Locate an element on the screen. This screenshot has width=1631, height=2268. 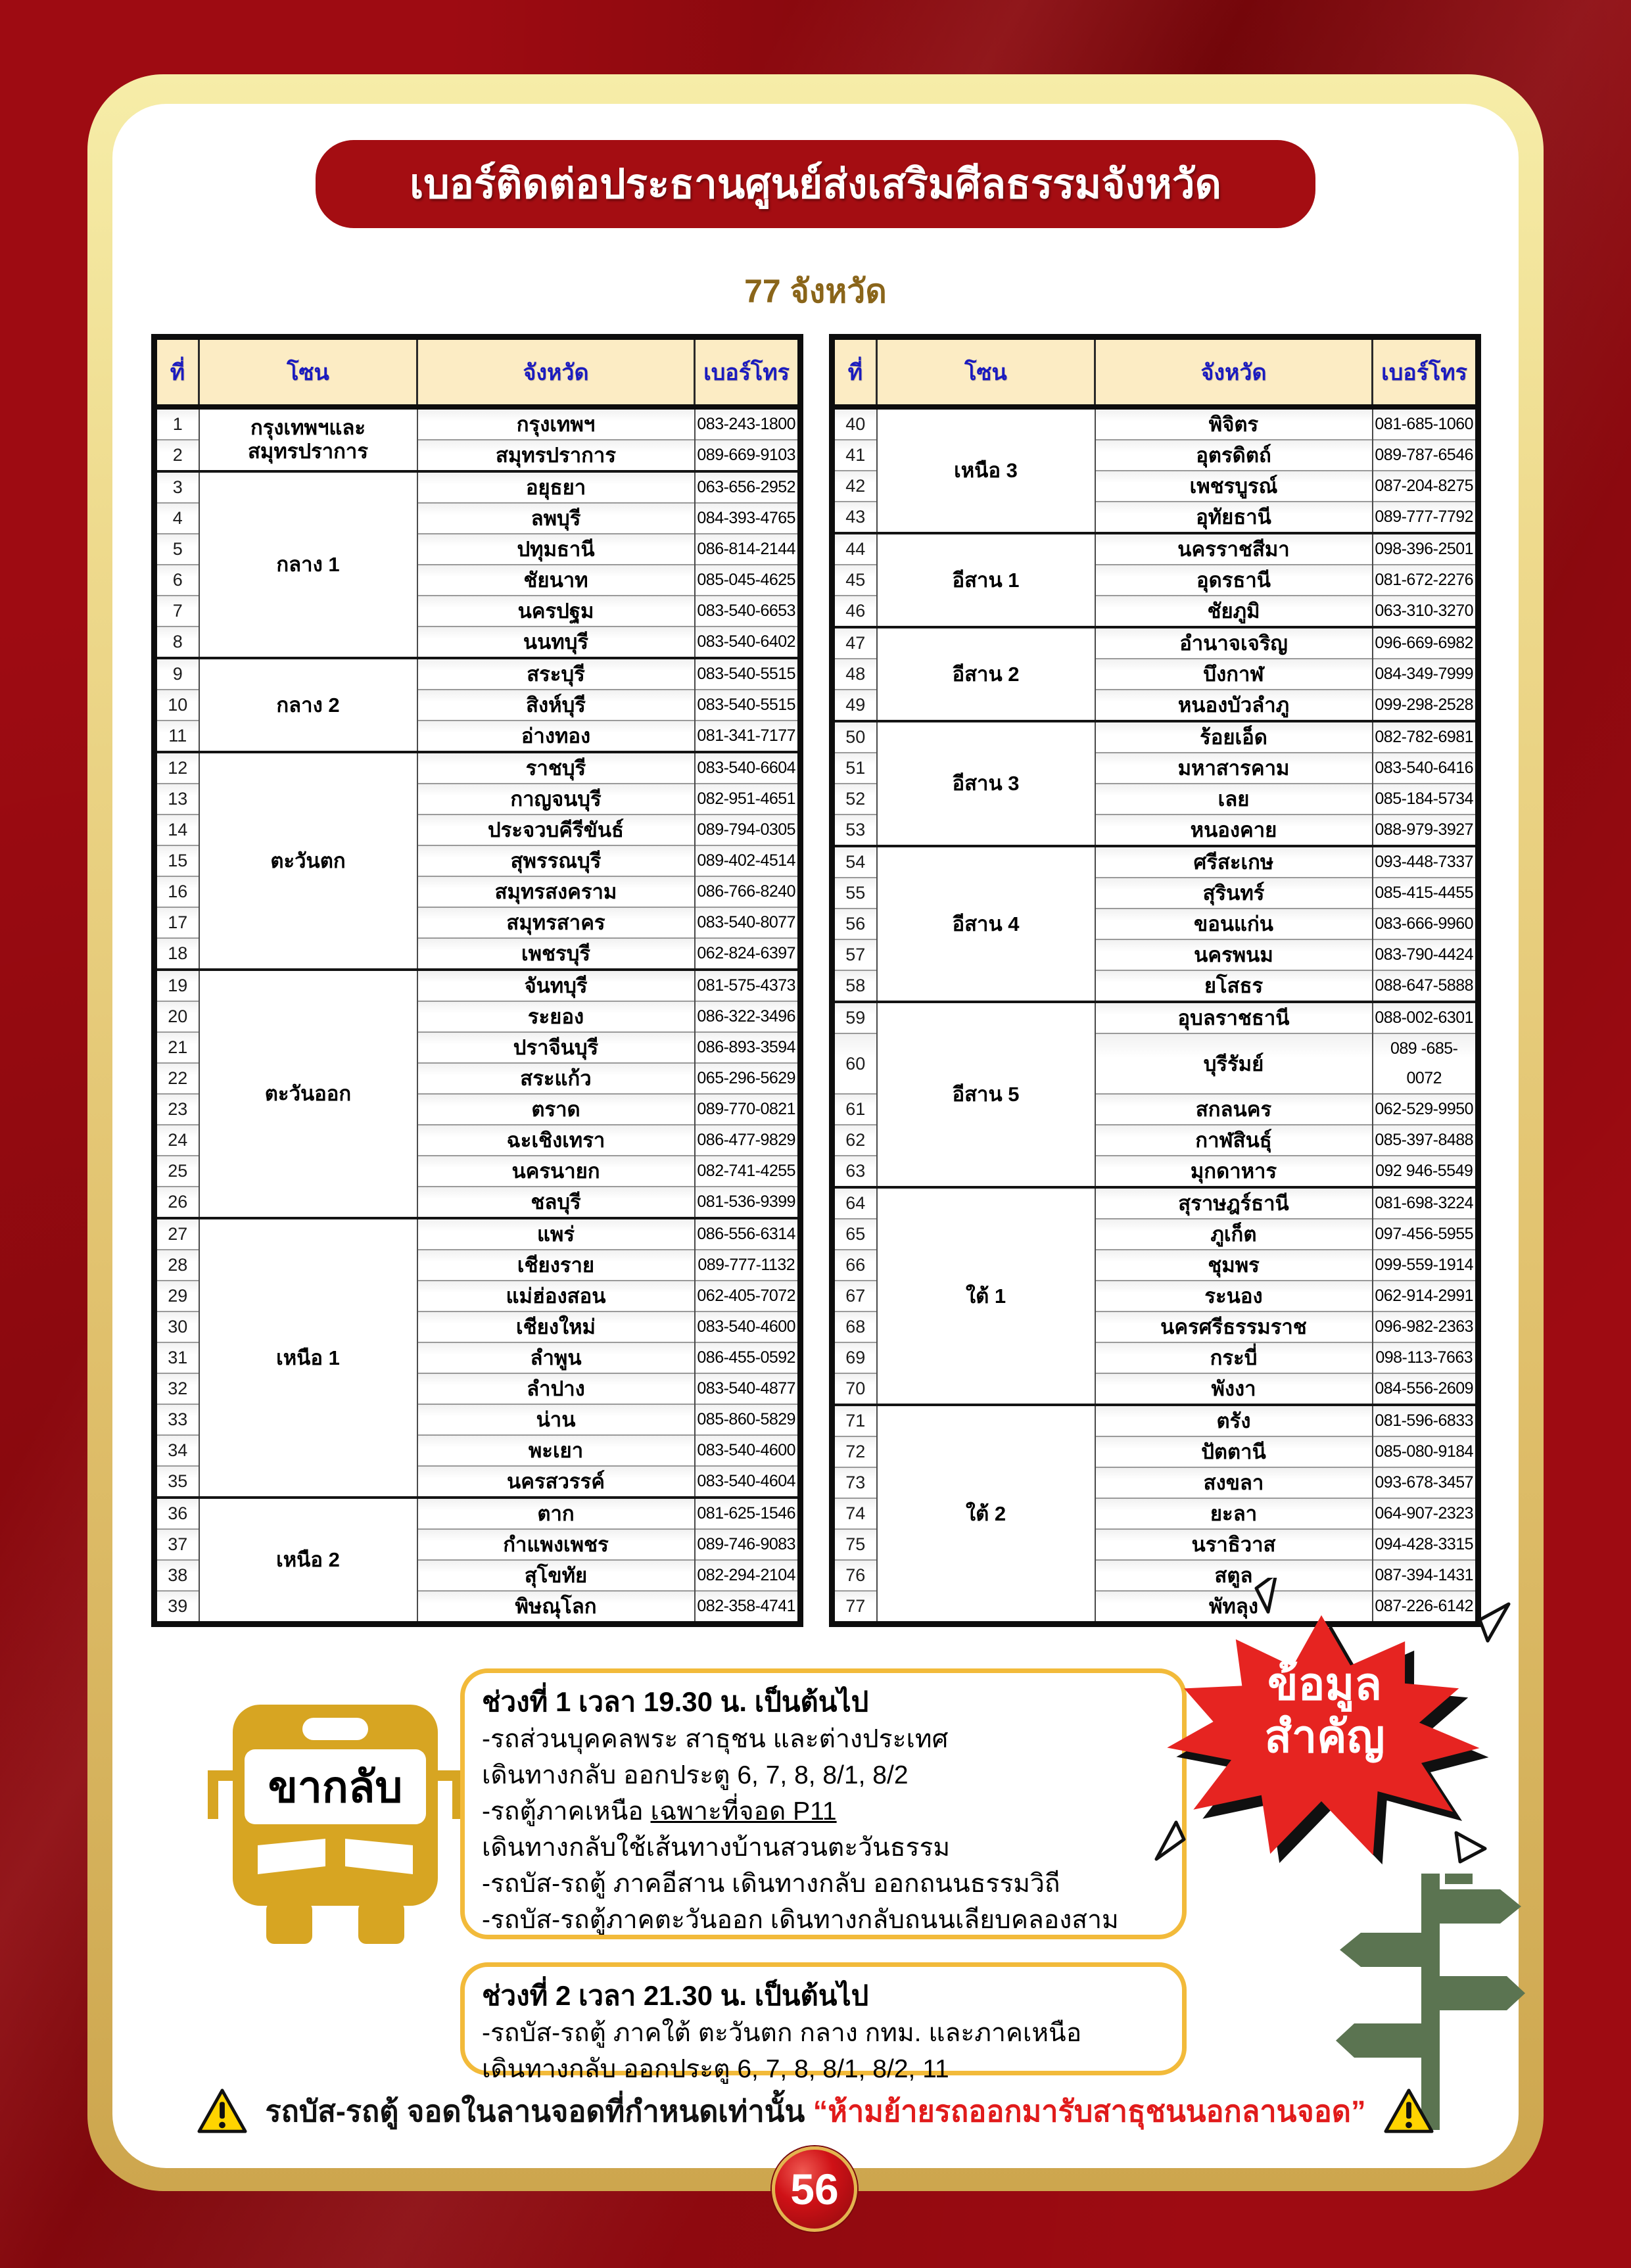
phone-cell: 083-540-5515 is located at coordinates (747, 705).